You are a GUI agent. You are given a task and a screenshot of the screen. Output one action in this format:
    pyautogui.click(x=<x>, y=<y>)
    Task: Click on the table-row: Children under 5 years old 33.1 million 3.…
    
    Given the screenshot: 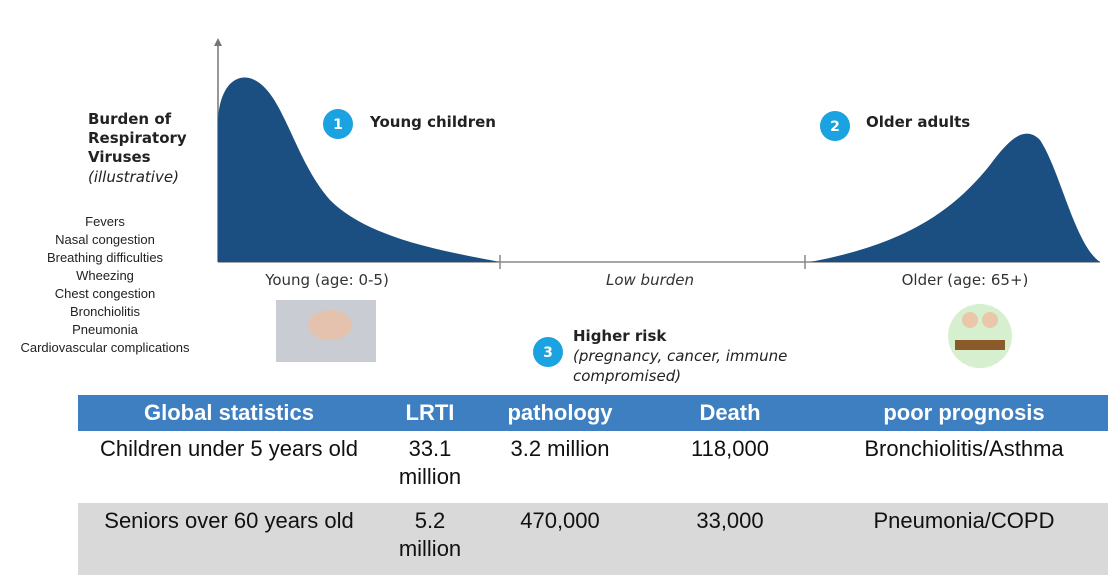 What is the action you would take?
    pyautogui.click(x=593, y=467)
    